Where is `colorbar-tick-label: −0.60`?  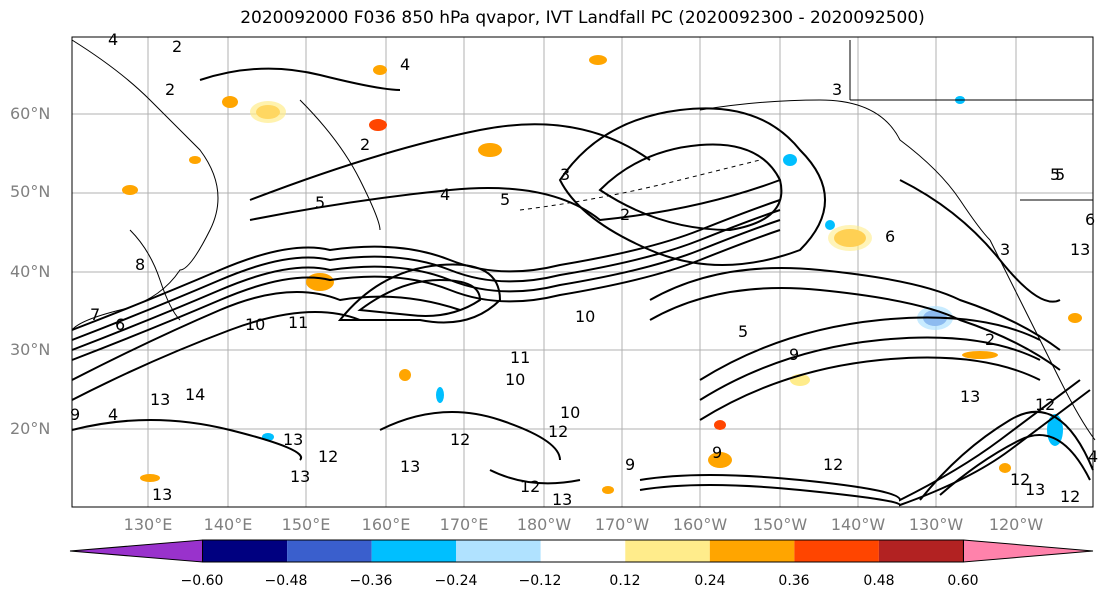
colorbar-tick-label: −0.60 is located at coordinates (202, 581).